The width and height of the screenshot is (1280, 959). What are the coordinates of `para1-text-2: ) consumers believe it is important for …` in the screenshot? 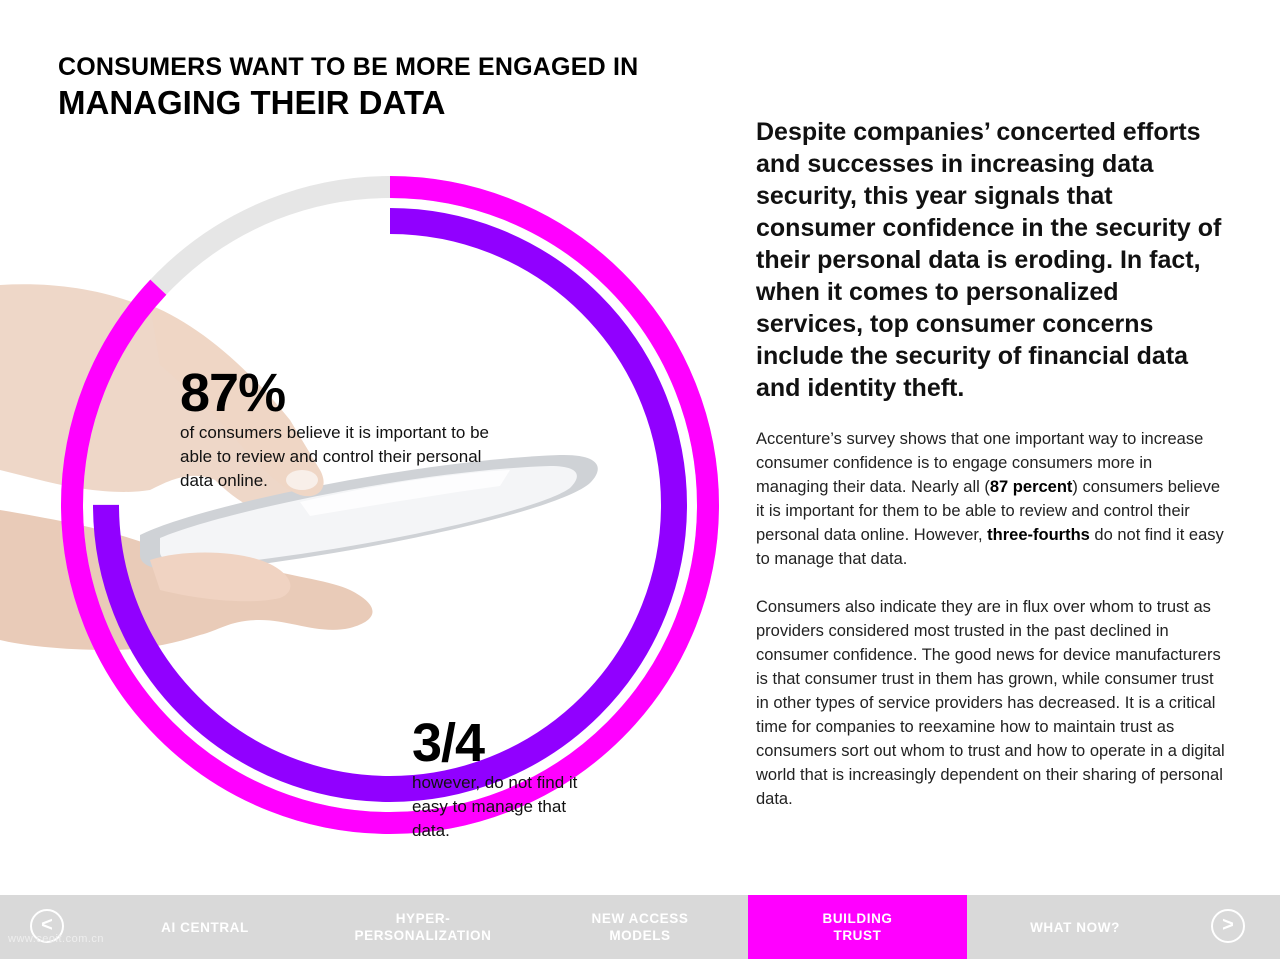 It's located at (988, 511).